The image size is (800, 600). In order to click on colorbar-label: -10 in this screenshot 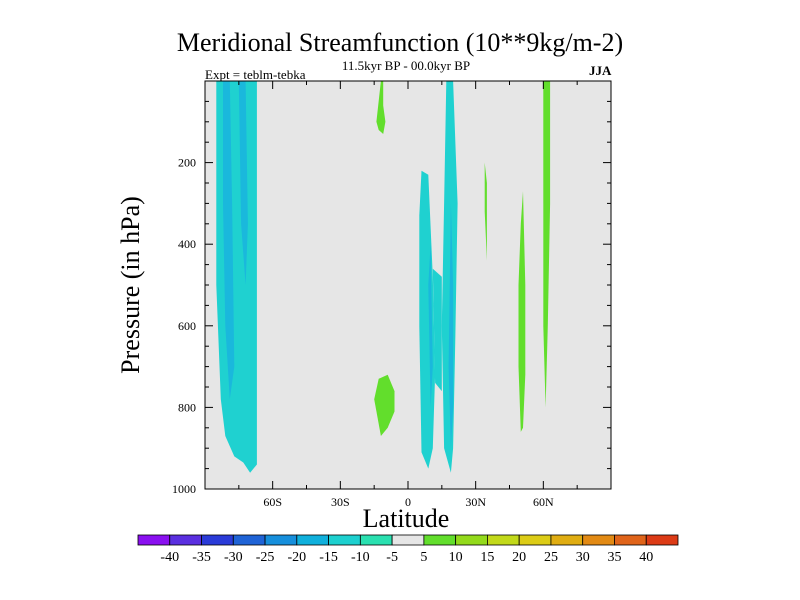, I will do `click(360, 557)`.